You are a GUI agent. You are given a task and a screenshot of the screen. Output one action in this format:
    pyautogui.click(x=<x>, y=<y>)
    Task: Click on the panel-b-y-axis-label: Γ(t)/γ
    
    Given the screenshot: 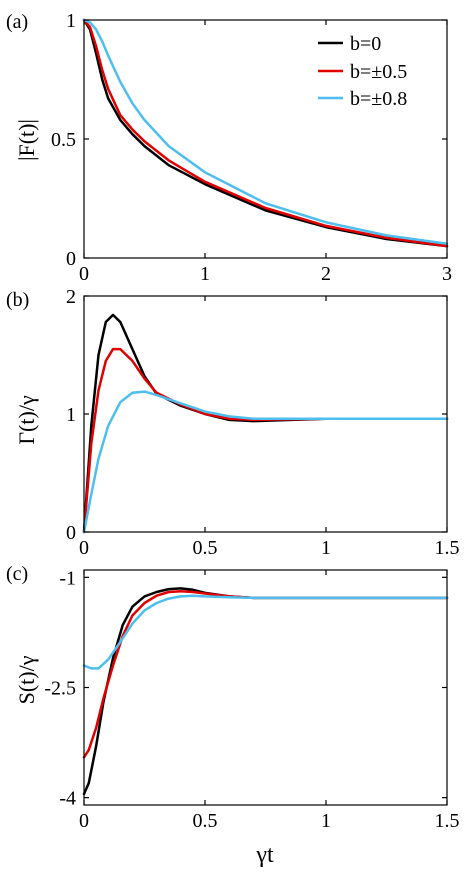 What is the action you would take?
    pyautogui.click(x=26, y=420)
    